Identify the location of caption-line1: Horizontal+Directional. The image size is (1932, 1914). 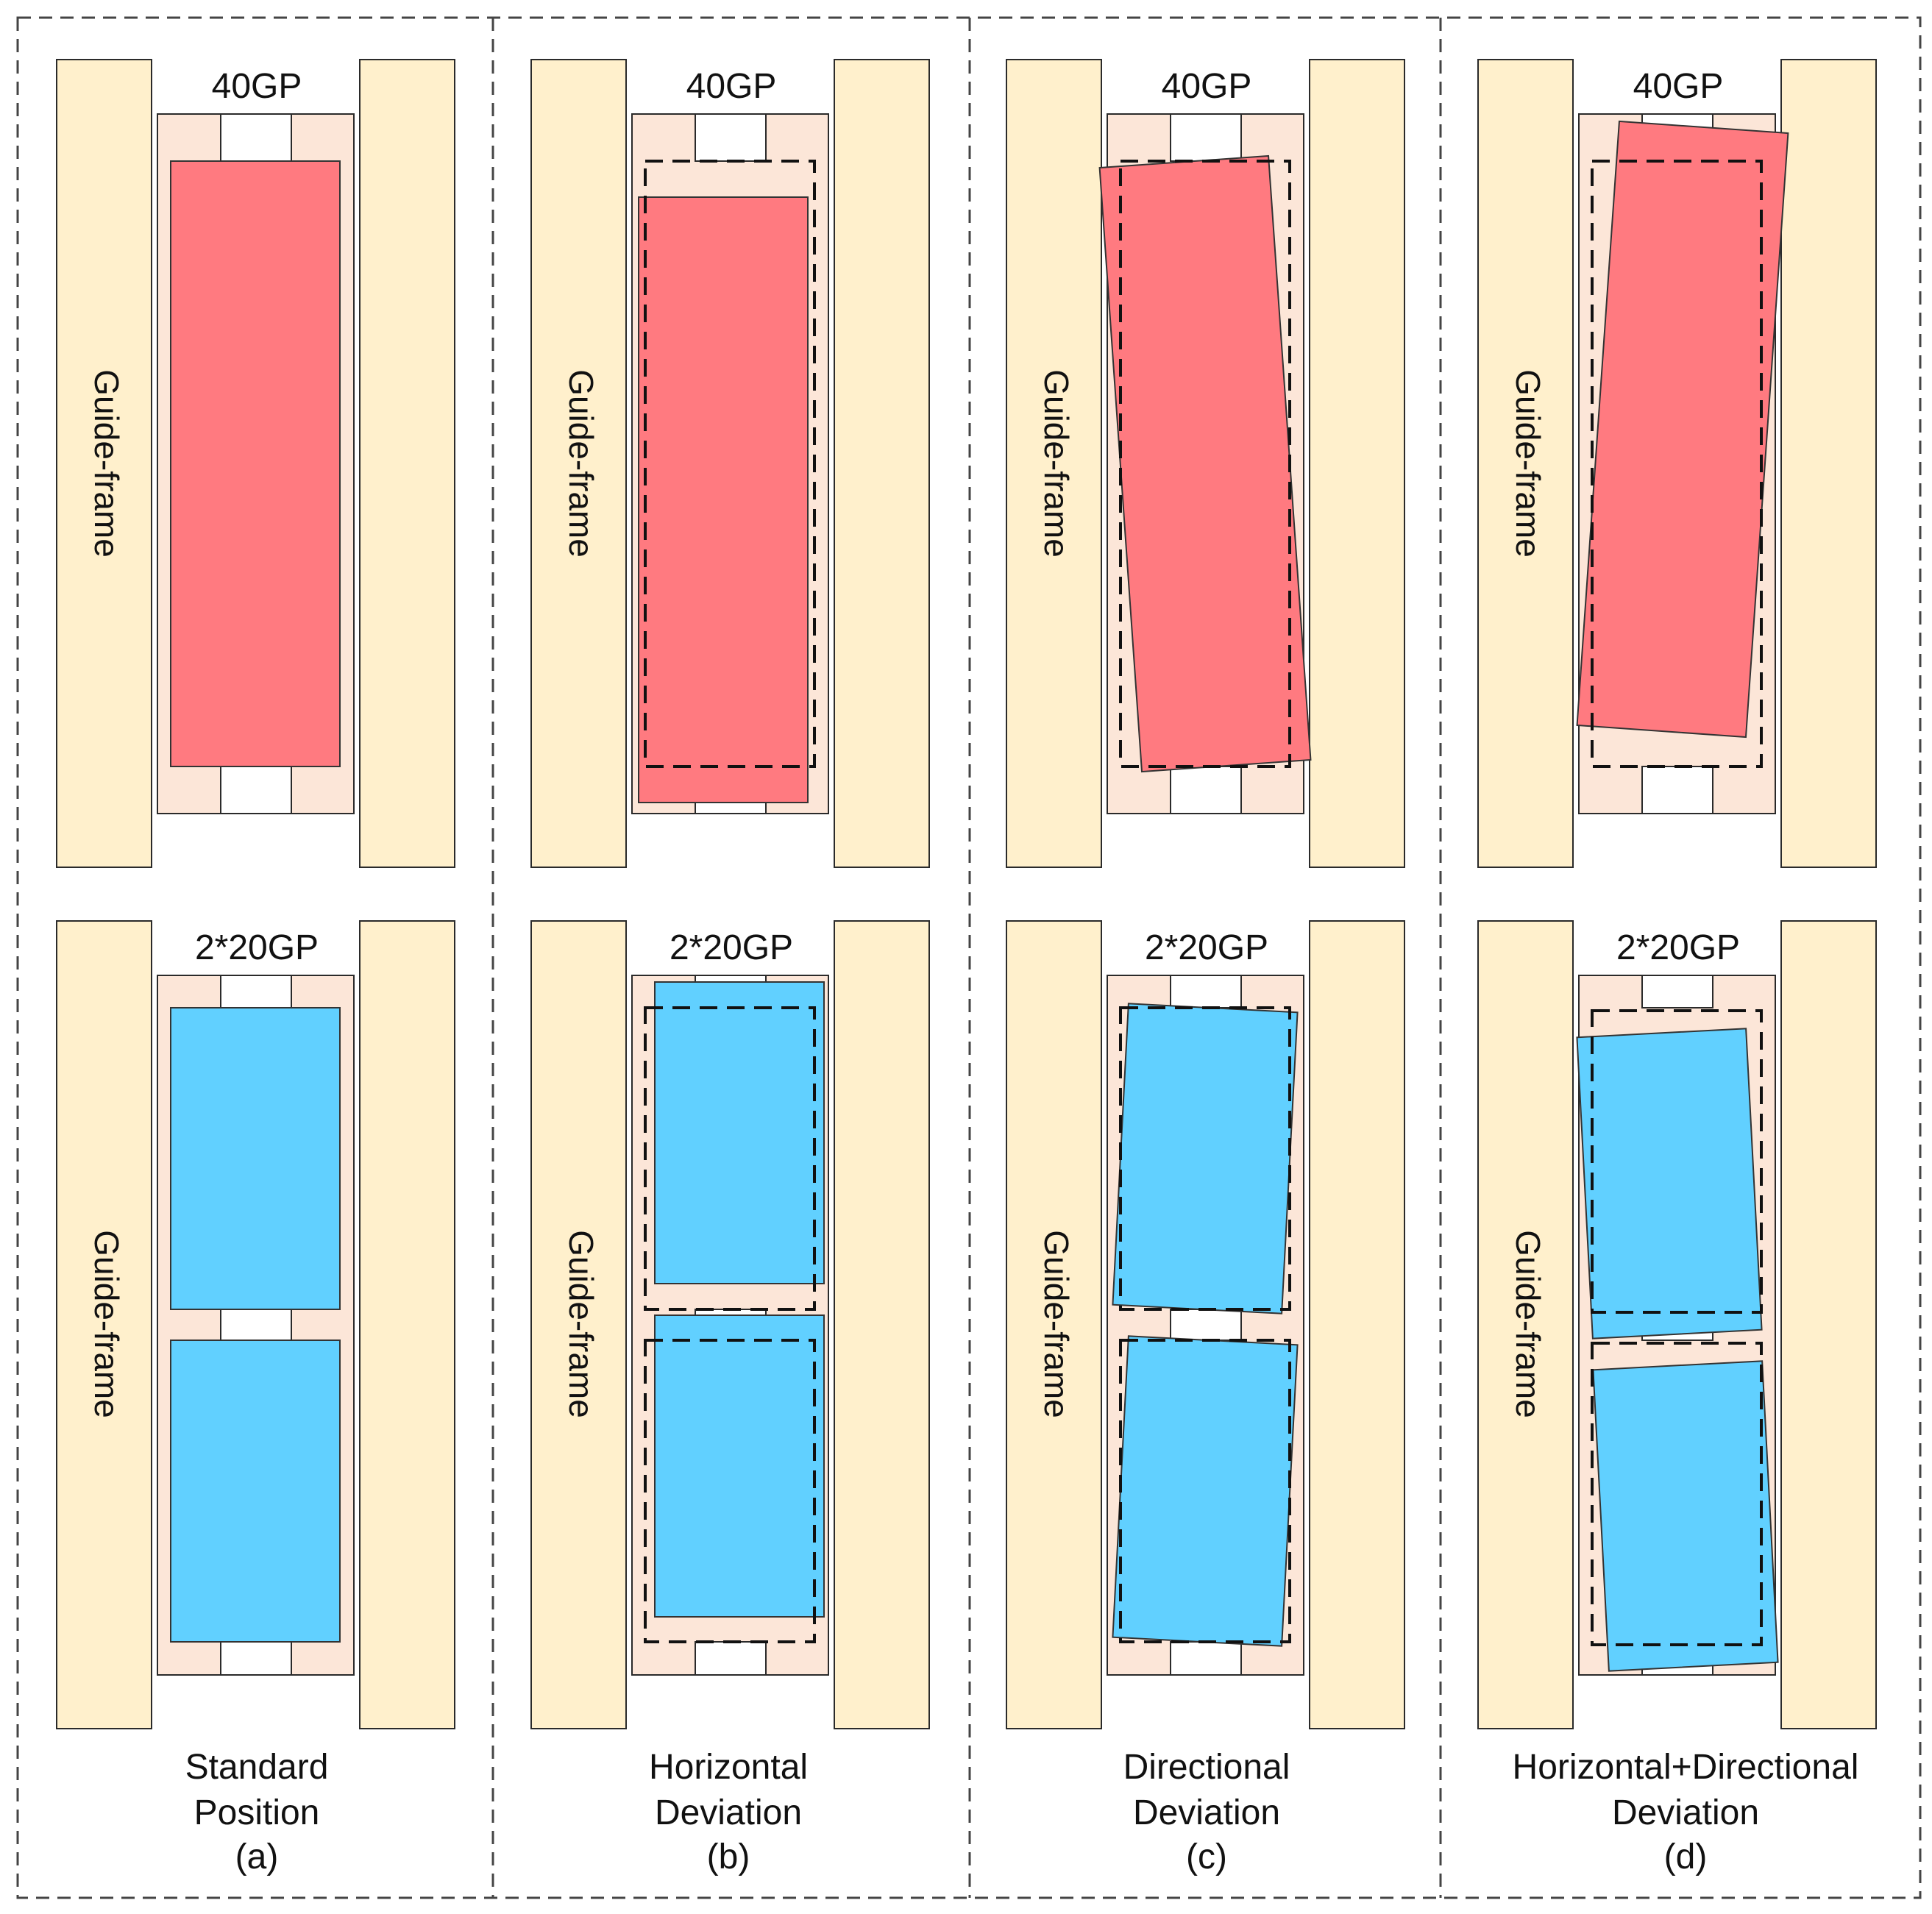
(1686, 1767).